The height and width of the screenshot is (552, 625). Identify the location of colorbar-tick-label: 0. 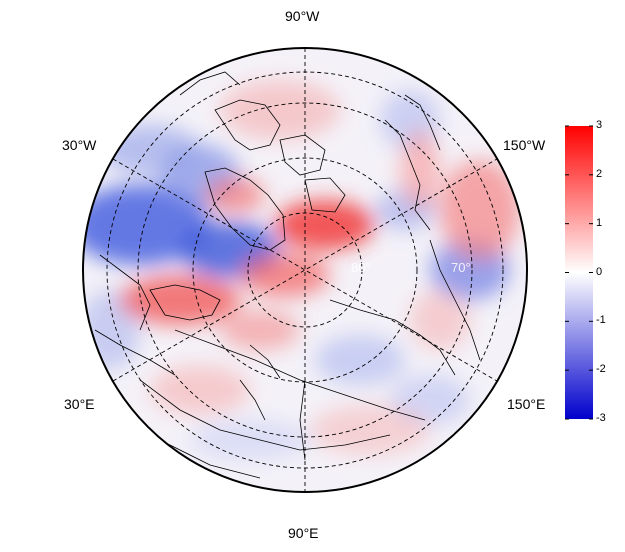
(599, 271).